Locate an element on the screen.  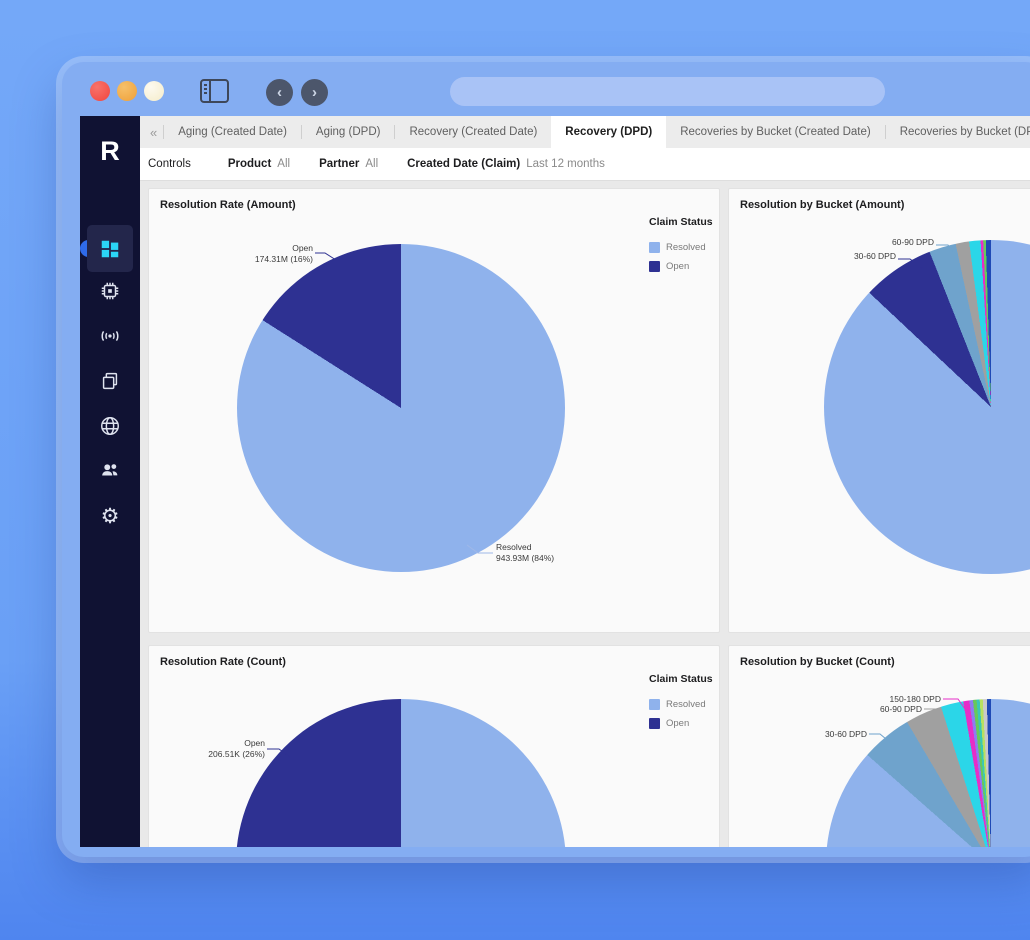
sidebar-item-settings: ⚙ is located at coordinates (110, 516).